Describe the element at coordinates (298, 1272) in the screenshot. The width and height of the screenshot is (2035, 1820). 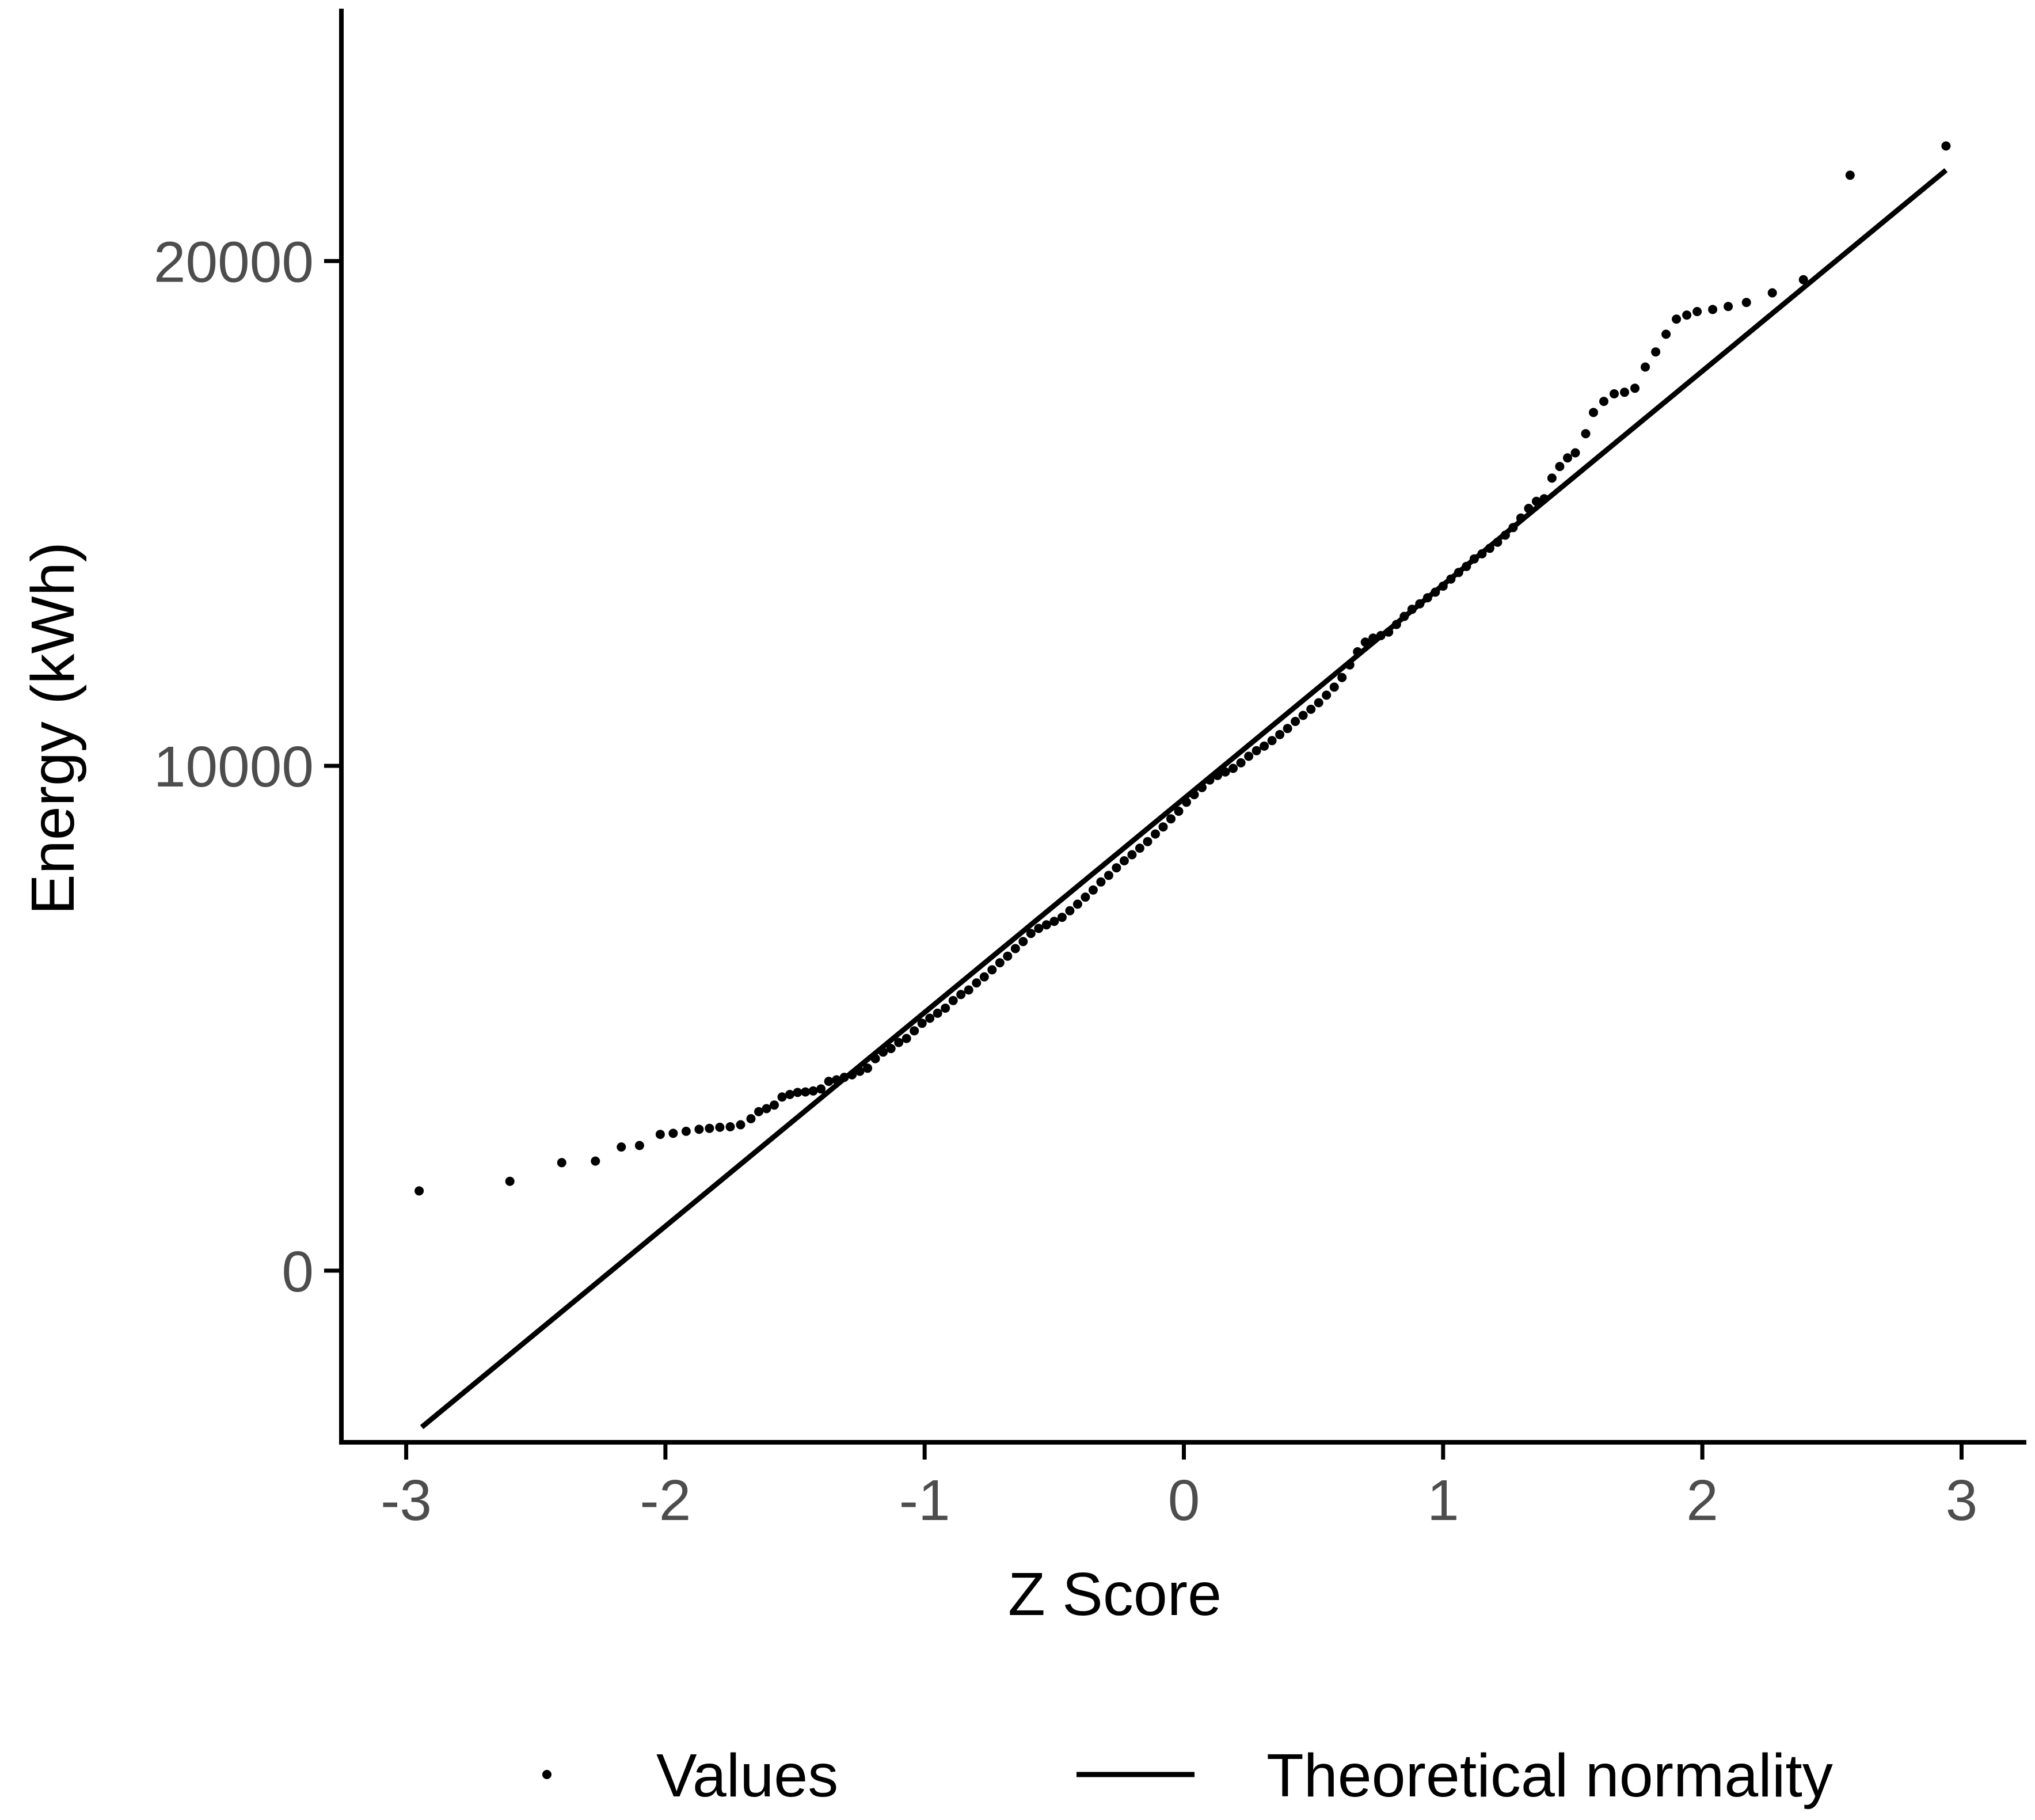
I see `y-tick-label: 0` at that location.